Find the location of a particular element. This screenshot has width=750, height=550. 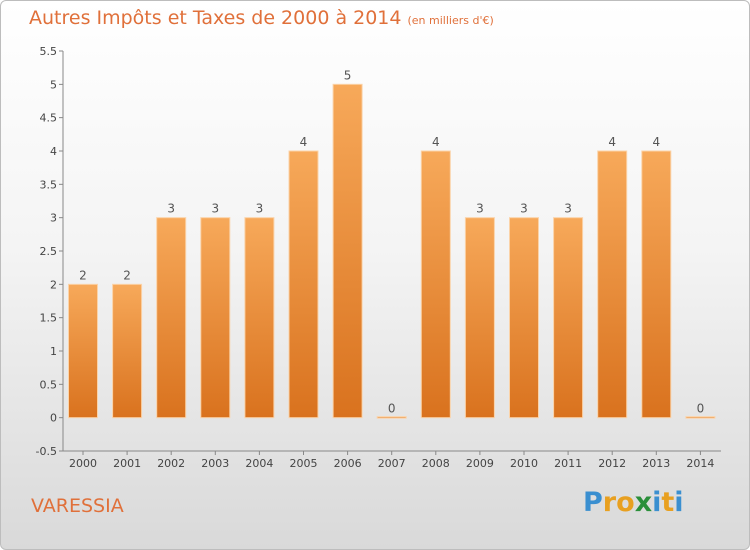

y-tick-label: 2.5 is located at coordinates (49, 251).